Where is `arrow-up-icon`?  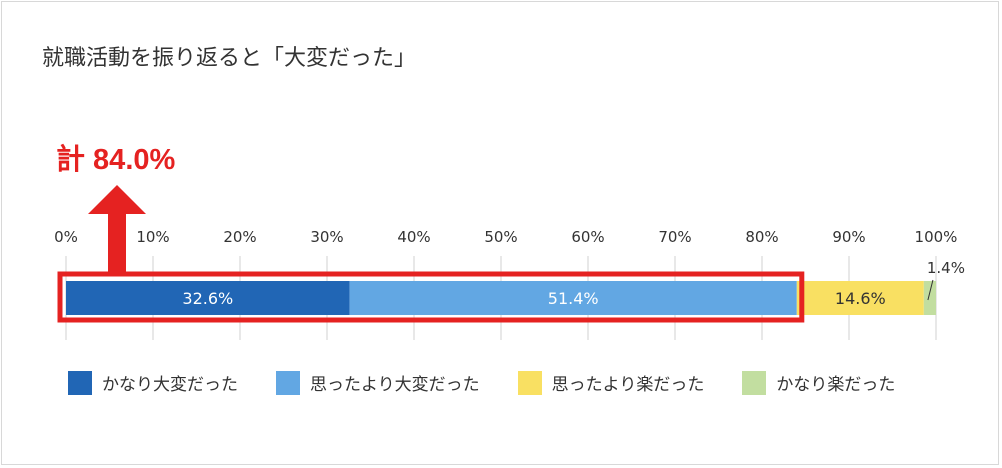
arrow-up-icon is located at coordinates (117, 199).